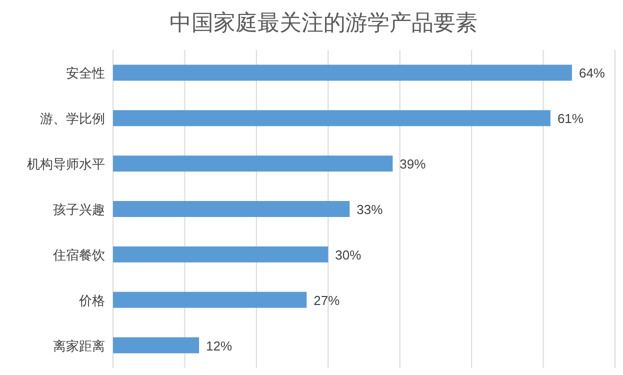 This screenshot has width=623, height=375. I want to click on y-tick-label: 离家距离, so click(79, 346).